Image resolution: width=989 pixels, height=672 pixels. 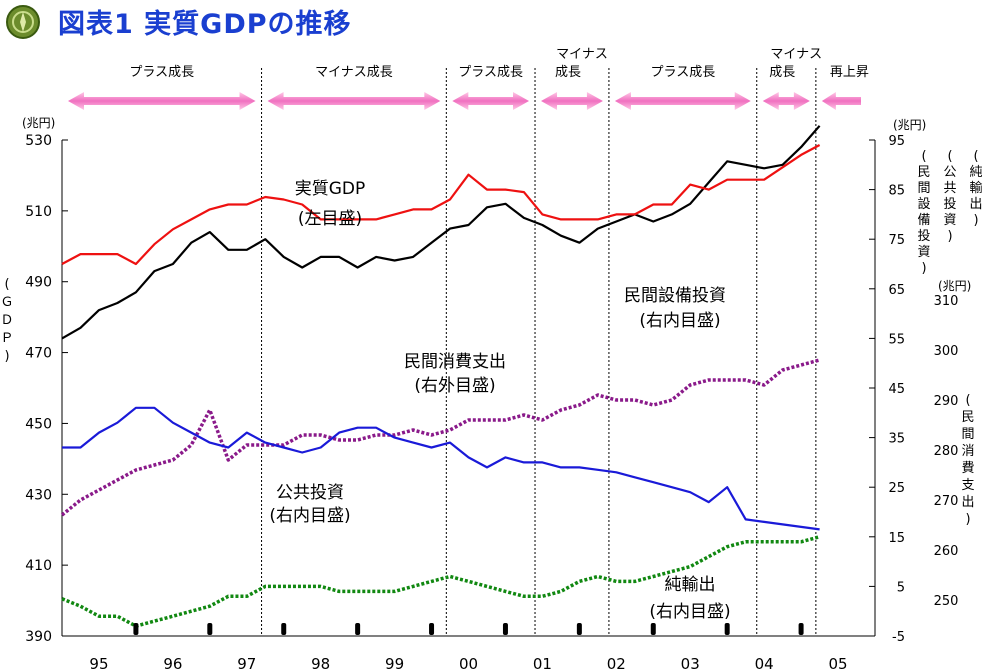 I want to click on left-axis-unit: (兆円), so click(x=38, y=123).